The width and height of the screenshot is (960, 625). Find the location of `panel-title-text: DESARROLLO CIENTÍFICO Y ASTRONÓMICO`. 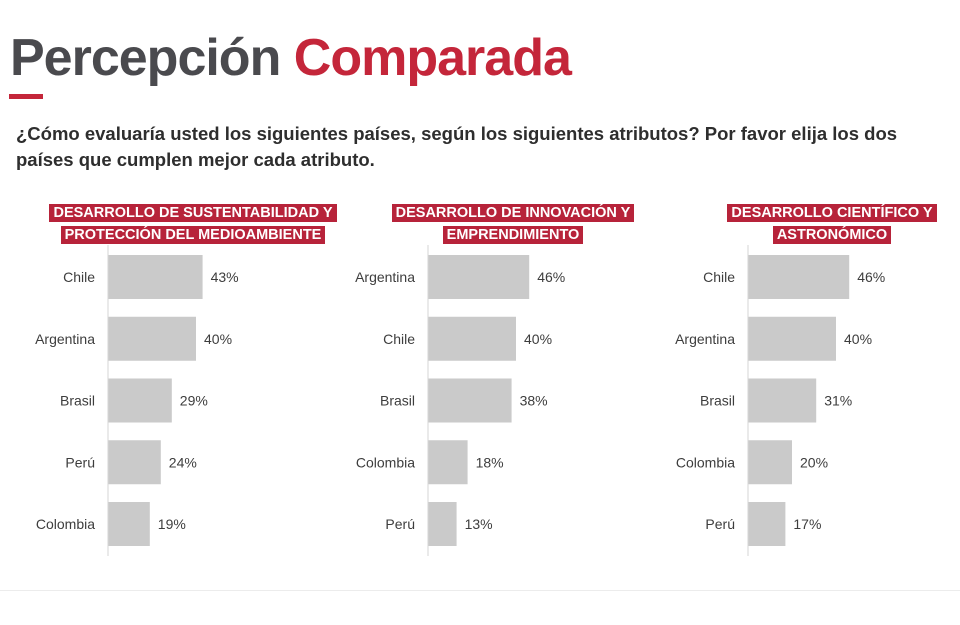

panel-title-text: DESARROLLO CIENTÍFICO Y ASTRONÓMICO is located at coordinates (832, 224).